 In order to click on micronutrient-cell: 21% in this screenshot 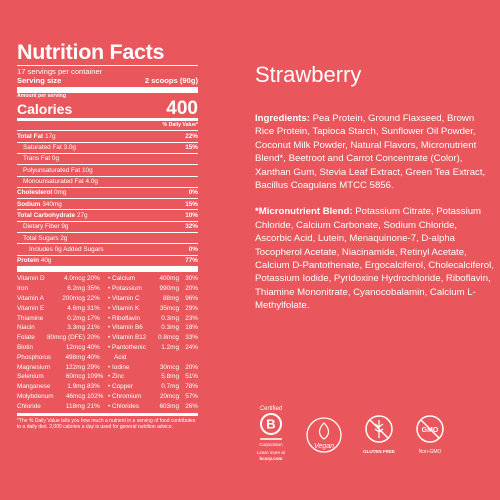, I will do `click(93, 328)`.